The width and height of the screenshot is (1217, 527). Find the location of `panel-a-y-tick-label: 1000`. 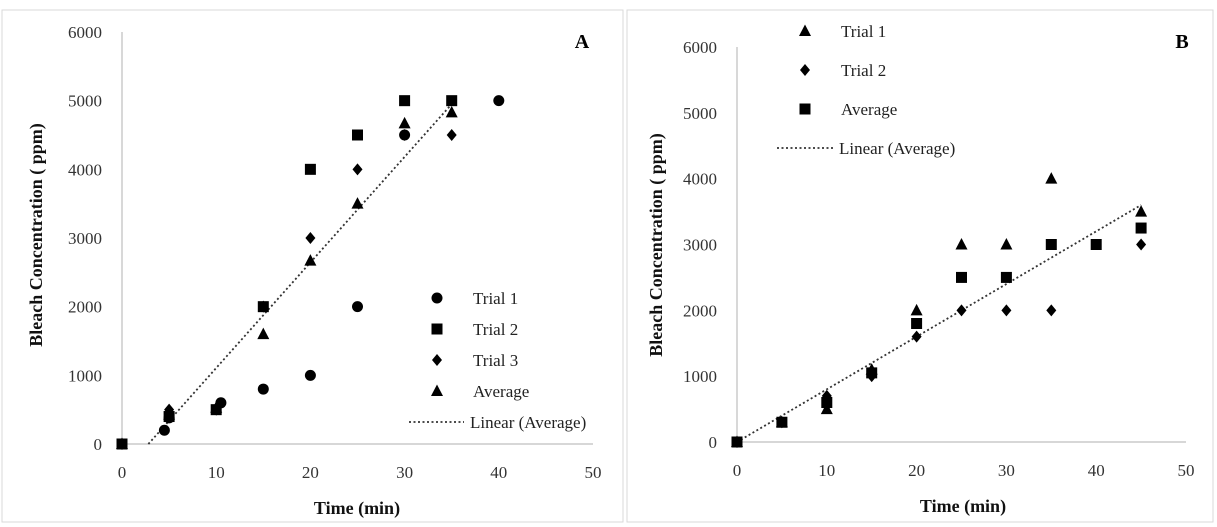

panel-a-y-tick-label: 1000 is located at coordinates (85, 375).